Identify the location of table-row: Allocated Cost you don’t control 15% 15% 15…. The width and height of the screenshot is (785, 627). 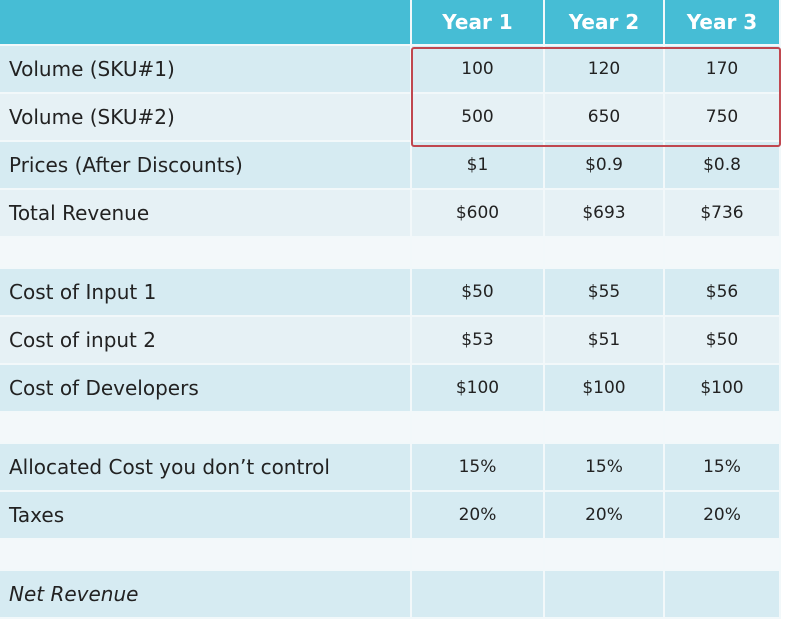
(390, 467).